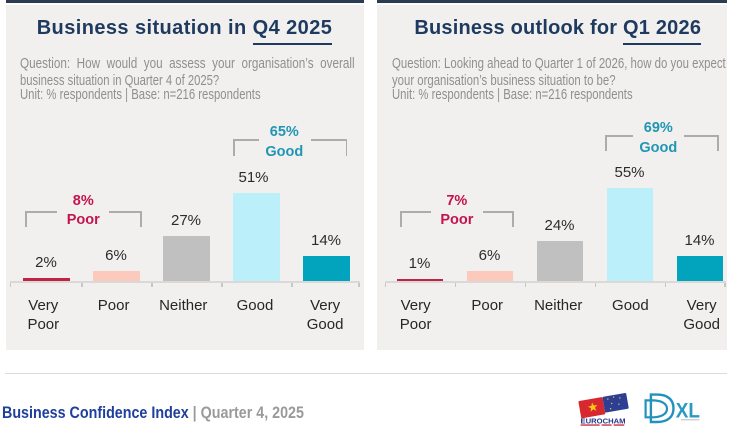  Describe the element at coordinates (603, 421) in the screenshot. I see `svg-text: EUROCHAM` at that location.